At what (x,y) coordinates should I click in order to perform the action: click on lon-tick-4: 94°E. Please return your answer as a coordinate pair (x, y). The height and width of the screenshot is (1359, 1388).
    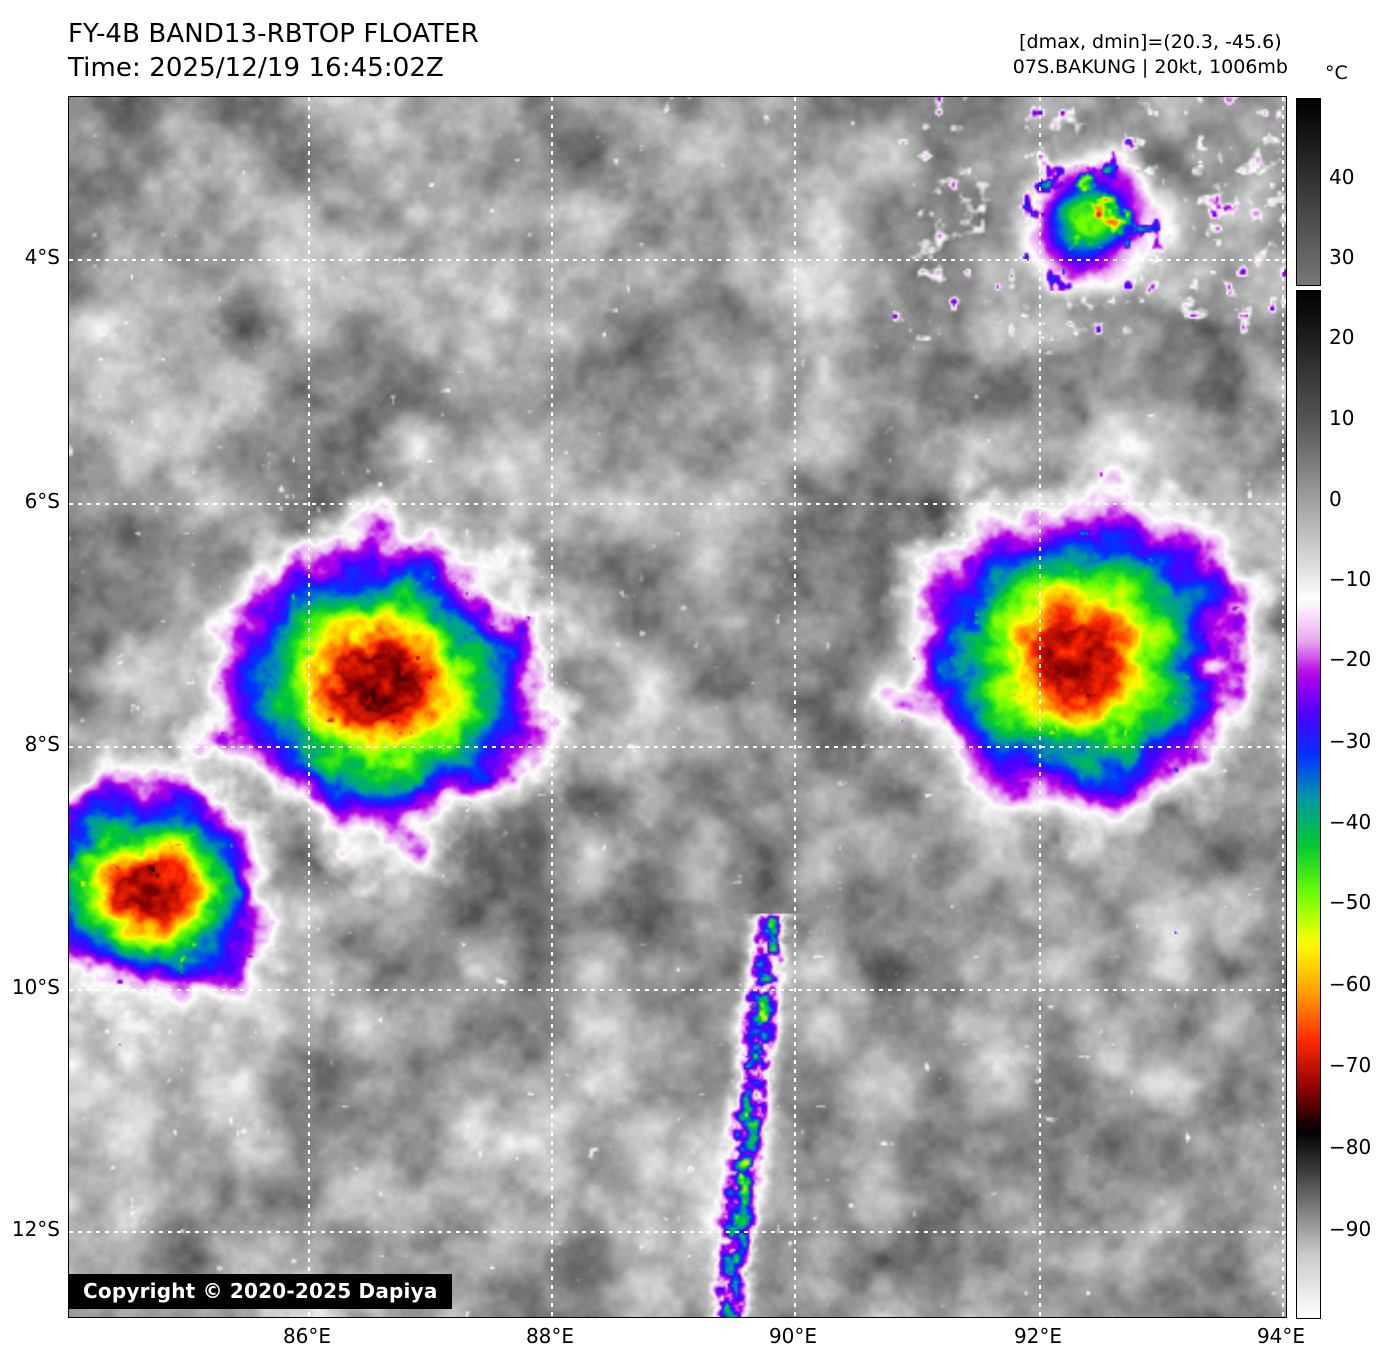
    Looking at the image, I should click on (1281, 1336).